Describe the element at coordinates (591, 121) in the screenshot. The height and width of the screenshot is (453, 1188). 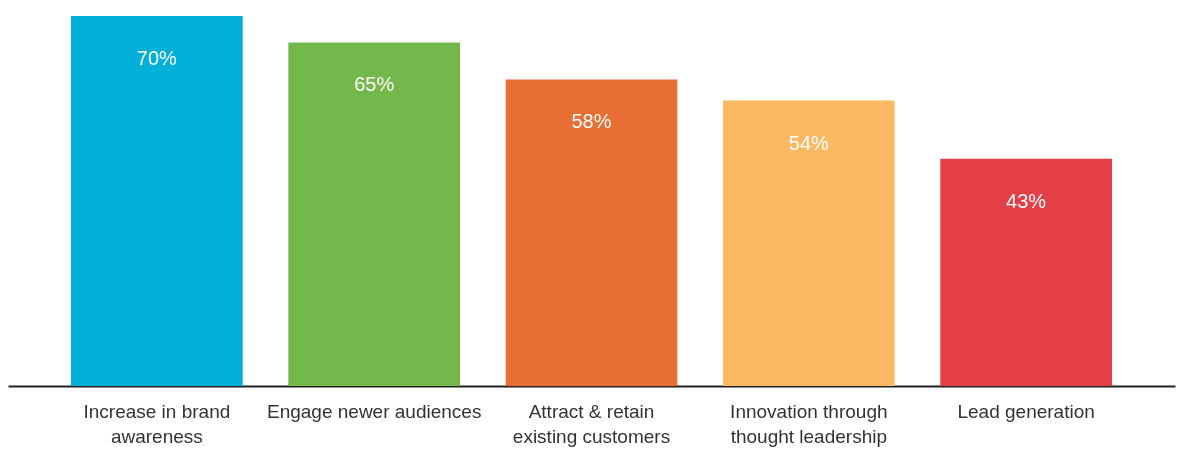
I see `data-label: 58%` at that location.